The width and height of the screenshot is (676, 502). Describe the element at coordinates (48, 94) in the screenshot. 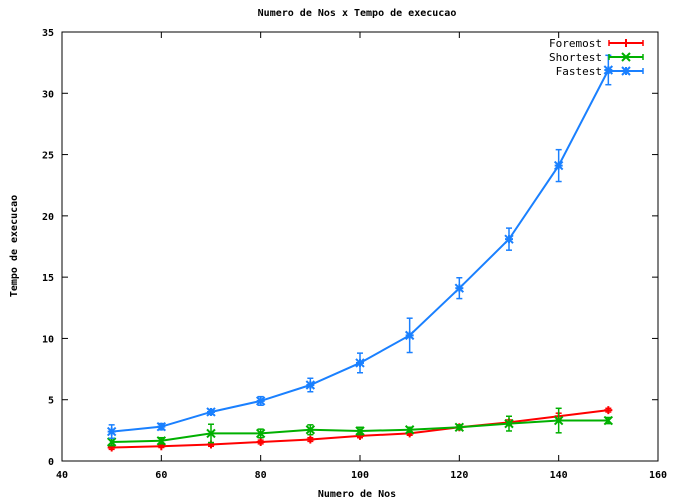

I see `y-tick-label: 30` at that location.